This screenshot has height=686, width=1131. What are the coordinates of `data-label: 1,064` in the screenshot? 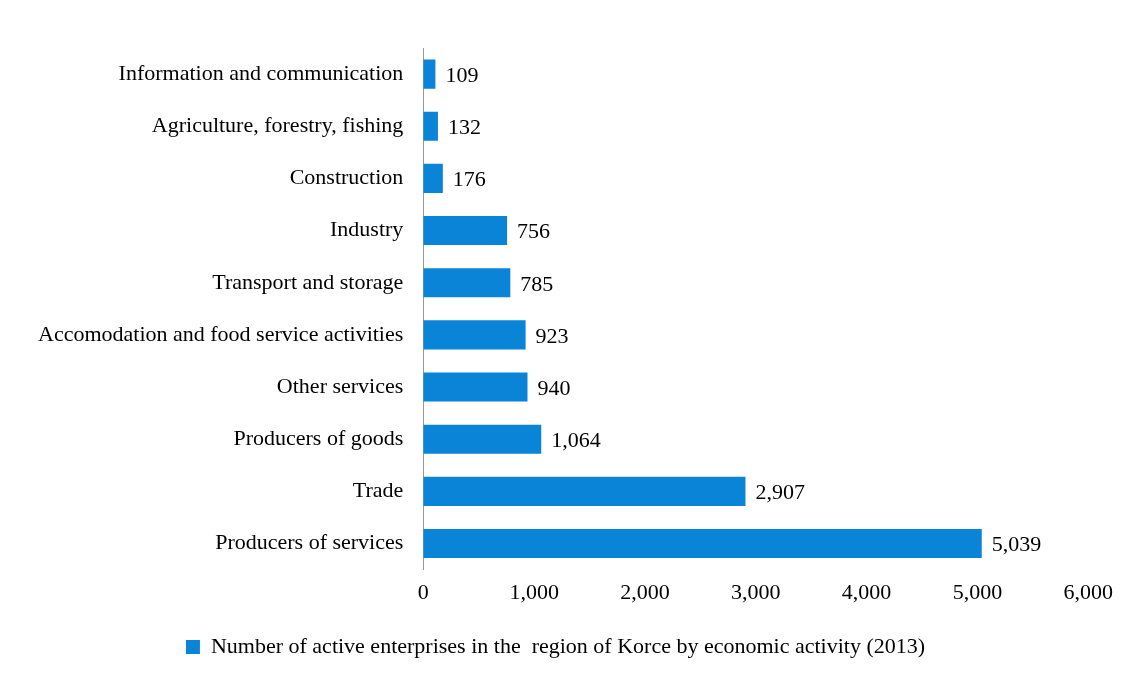 It's located at (576, 439).